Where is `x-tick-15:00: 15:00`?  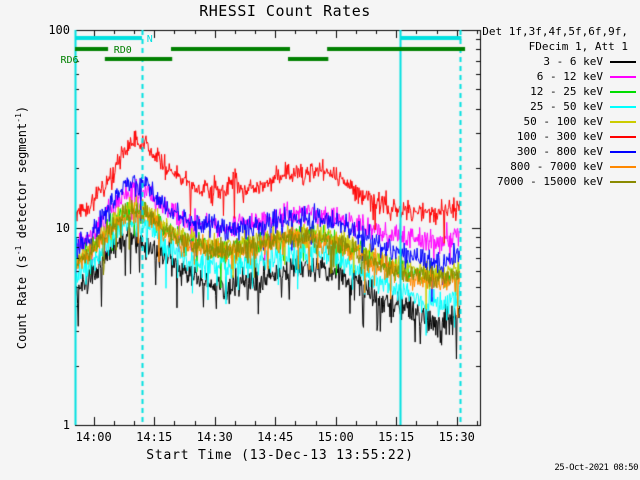
x-tick-15:00: 15:00 is located at coordinates (335, 437).